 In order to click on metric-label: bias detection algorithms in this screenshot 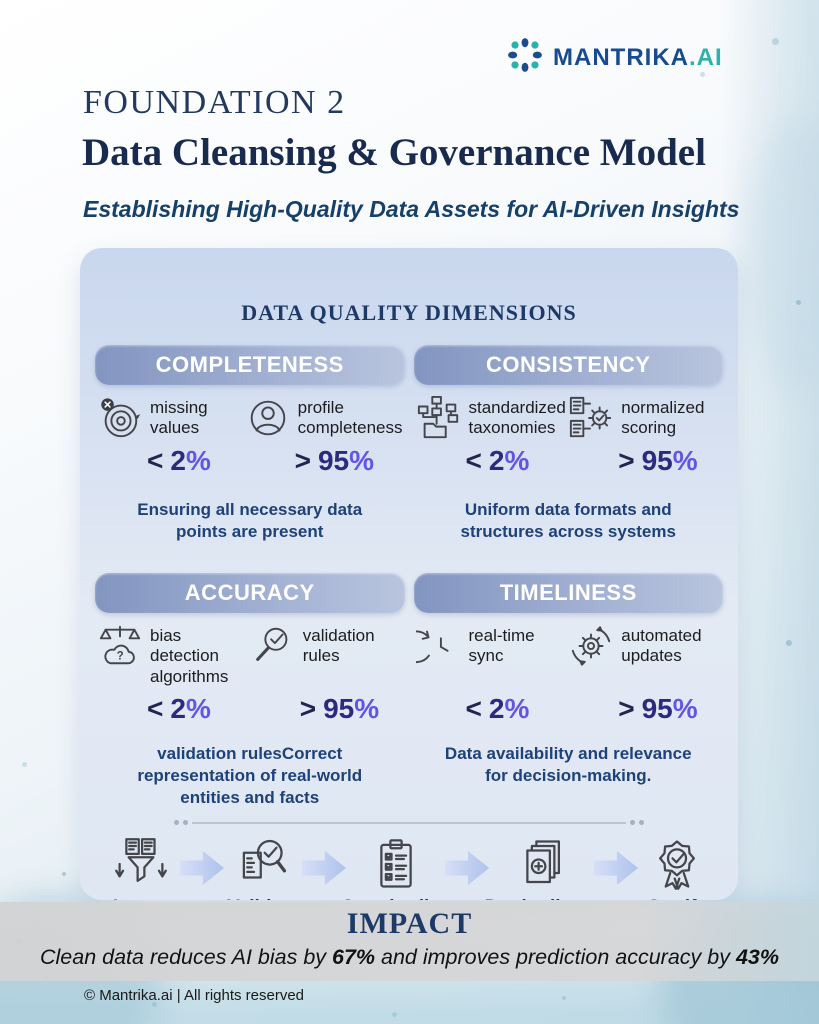, I will do `click(189, 656)`.